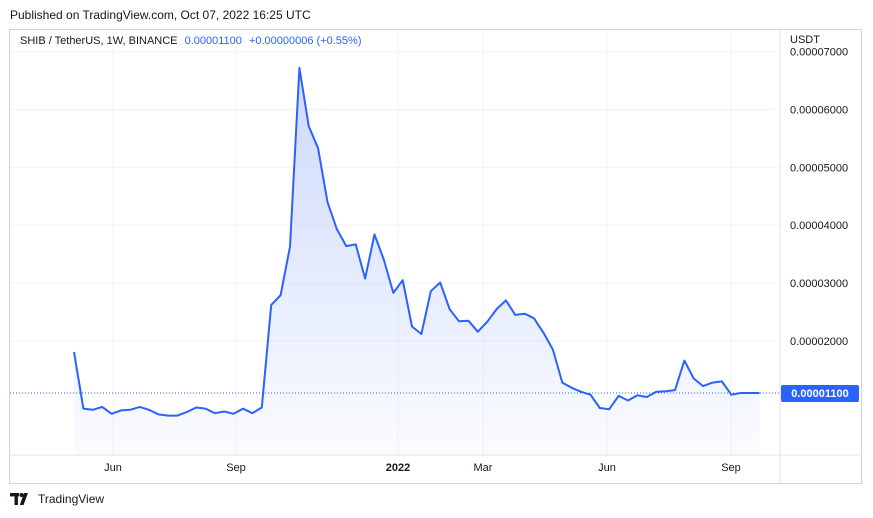  What do you see at coordinates (422, 468) in the screenshot?
I see `x-axis: Jun Sep 2022 Mar Jun Sep` at bounding box center [422, 468].